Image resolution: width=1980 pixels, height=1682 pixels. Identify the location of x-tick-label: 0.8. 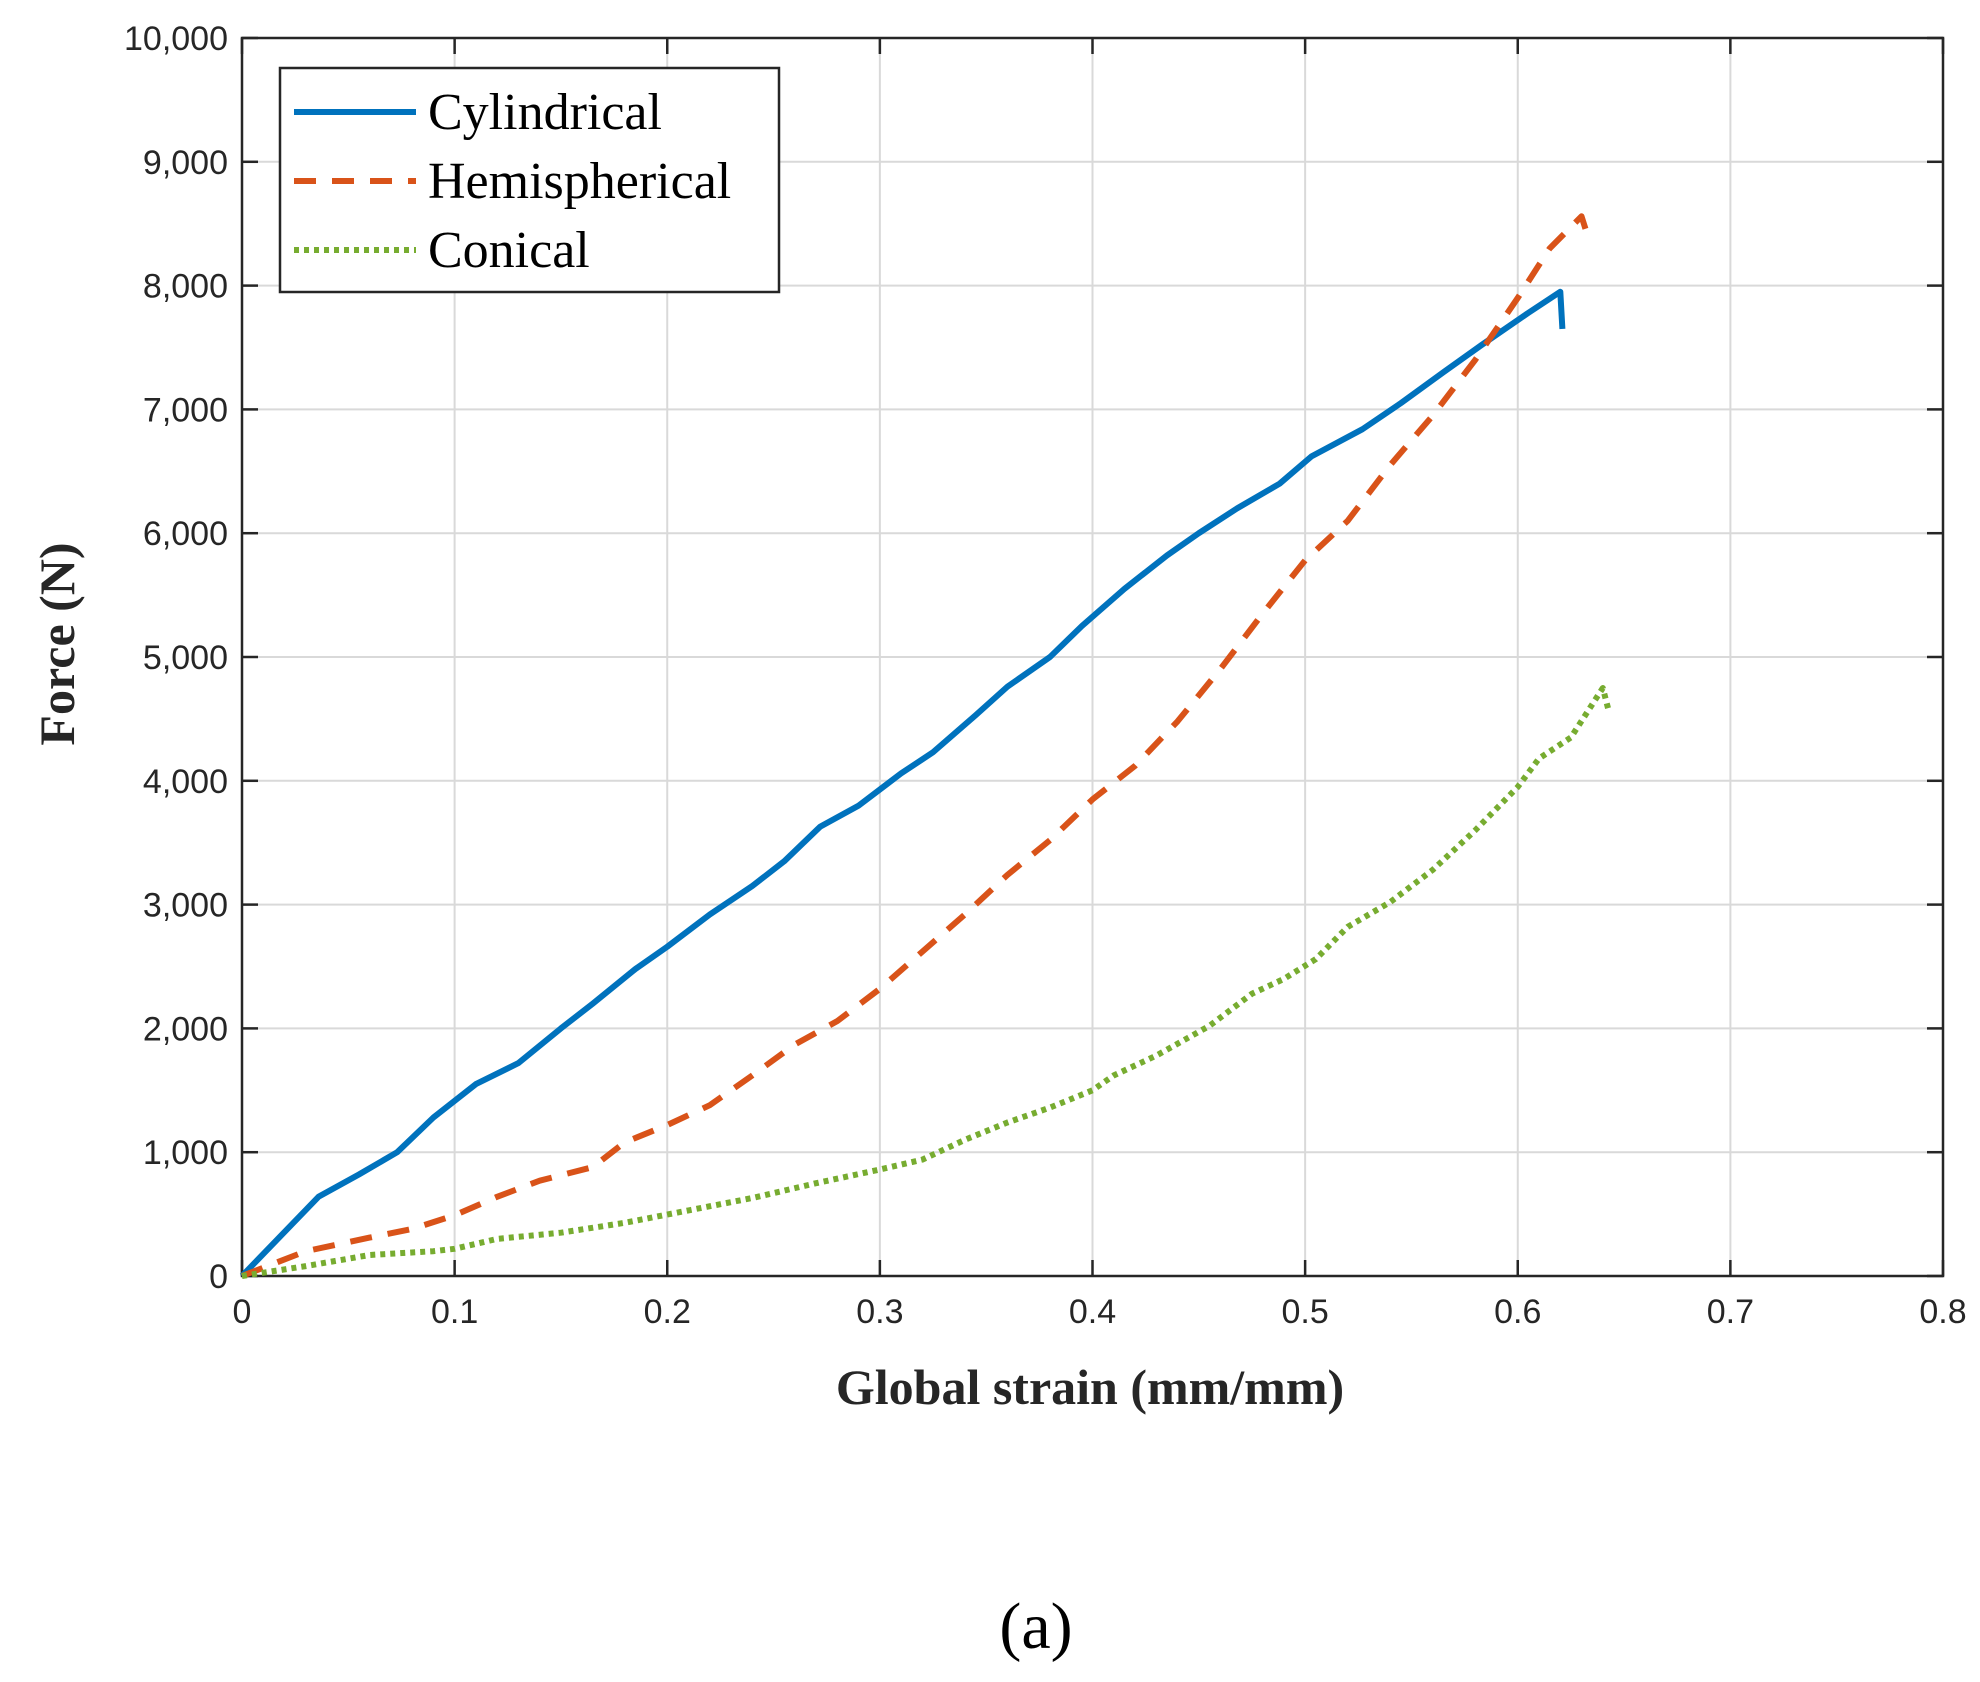
(1942, 1312).